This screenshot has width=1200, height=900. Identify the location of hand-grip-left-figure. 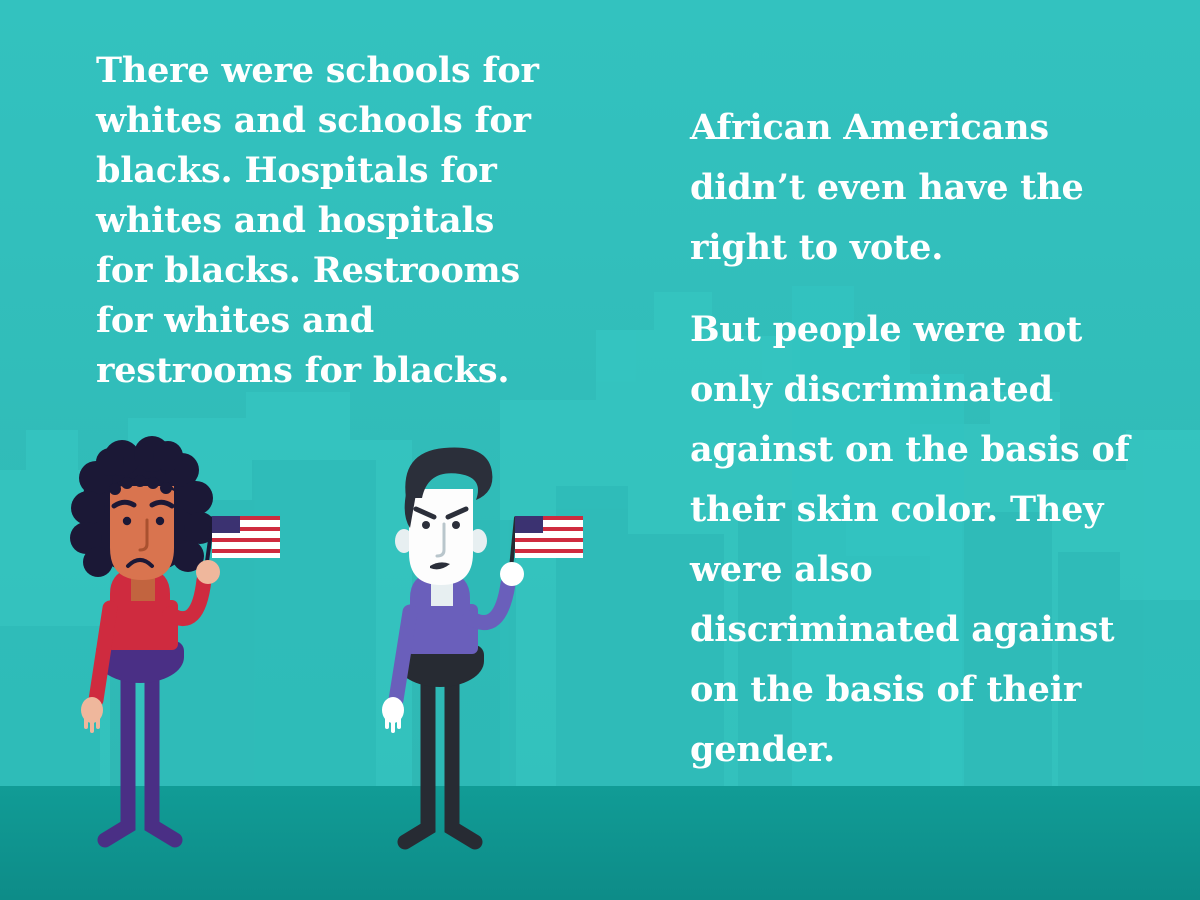
(208, 572).